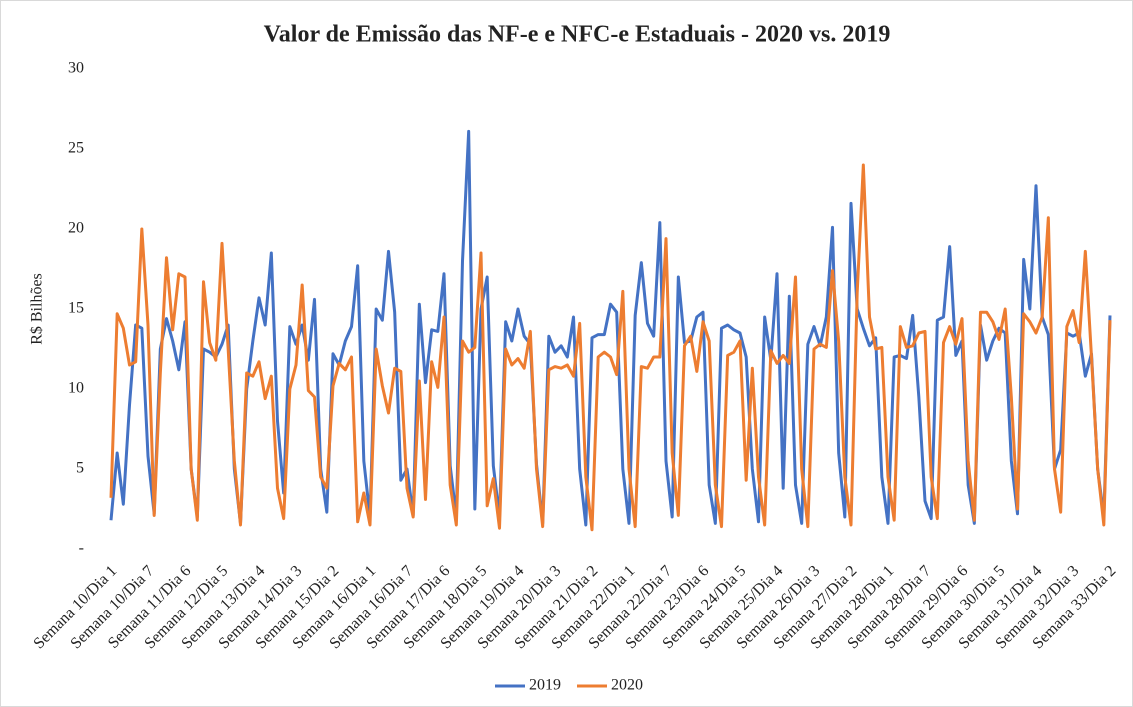 The width and height of the screenshot is (1133, 707). What do you see at coordinates (627, 685) in the screenshot?
I see `legend-label: 2020` at bounding box center [627, 685].